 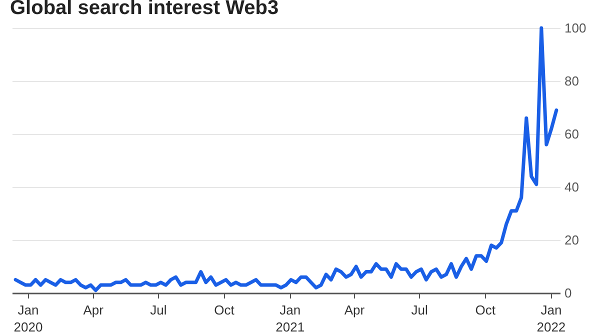 I want to click on y-tick-label: 60, so click(x=571, y=134).